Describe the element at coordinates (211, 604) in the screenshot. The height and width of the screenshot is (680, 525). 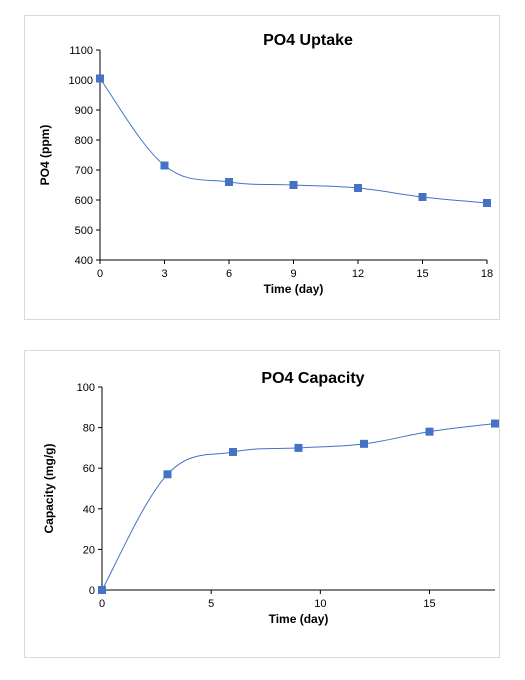
I see `capacity-x-tick-label: 5` at that location.